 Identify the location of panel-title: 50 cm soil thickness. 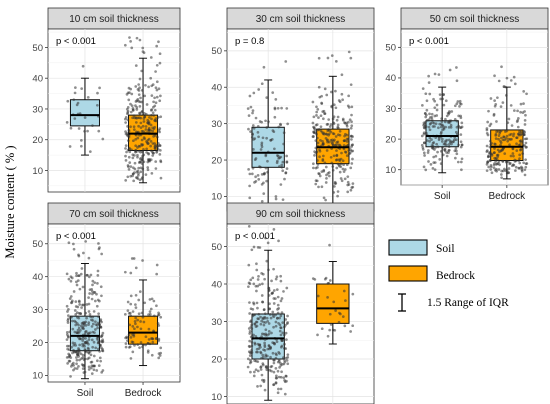
(474, 19).